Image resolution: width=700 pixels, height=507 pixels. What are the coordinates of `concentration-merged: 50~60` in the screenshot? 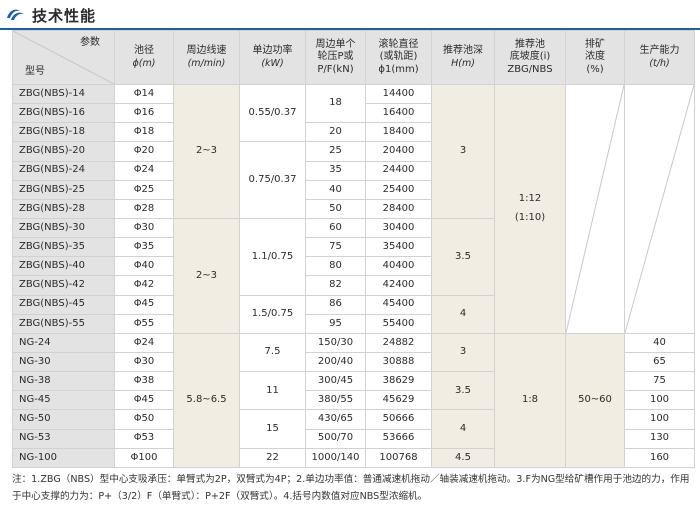 It's located at (595, 400).